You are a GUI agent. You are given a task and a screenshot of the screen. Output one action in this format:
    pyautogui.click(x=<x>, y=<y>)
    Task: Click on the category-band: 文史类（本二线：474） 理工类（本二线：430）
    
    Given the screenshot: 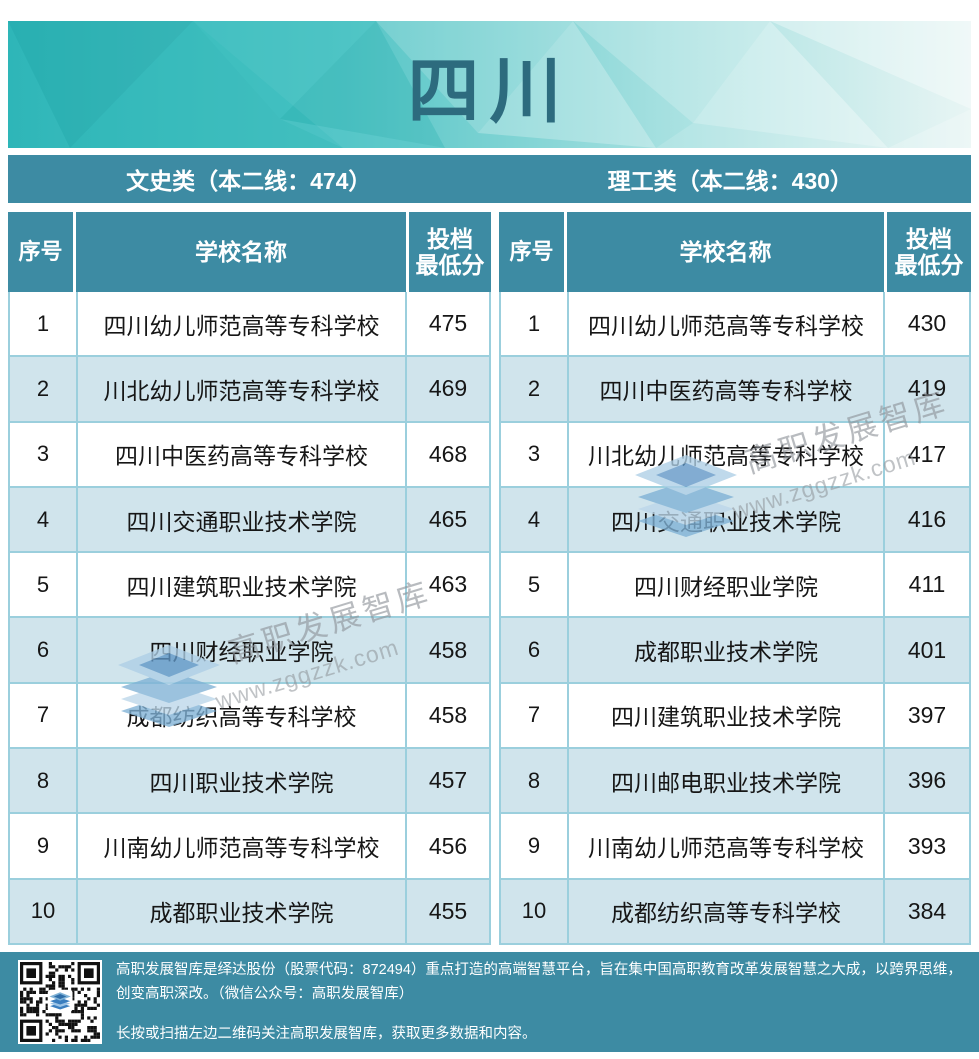 What is the action you would take?
    pyautogui.click(x=489, y=179)
    